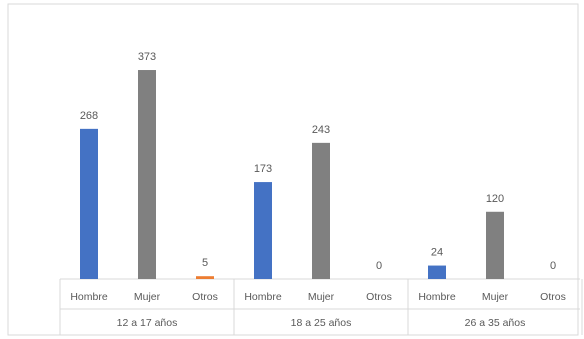 This screenshot has width=584, height=339. Describe the element at coordinates (147, 323) in the screenshot. I see `group-tick-label: 12 a 17 años` at that location.